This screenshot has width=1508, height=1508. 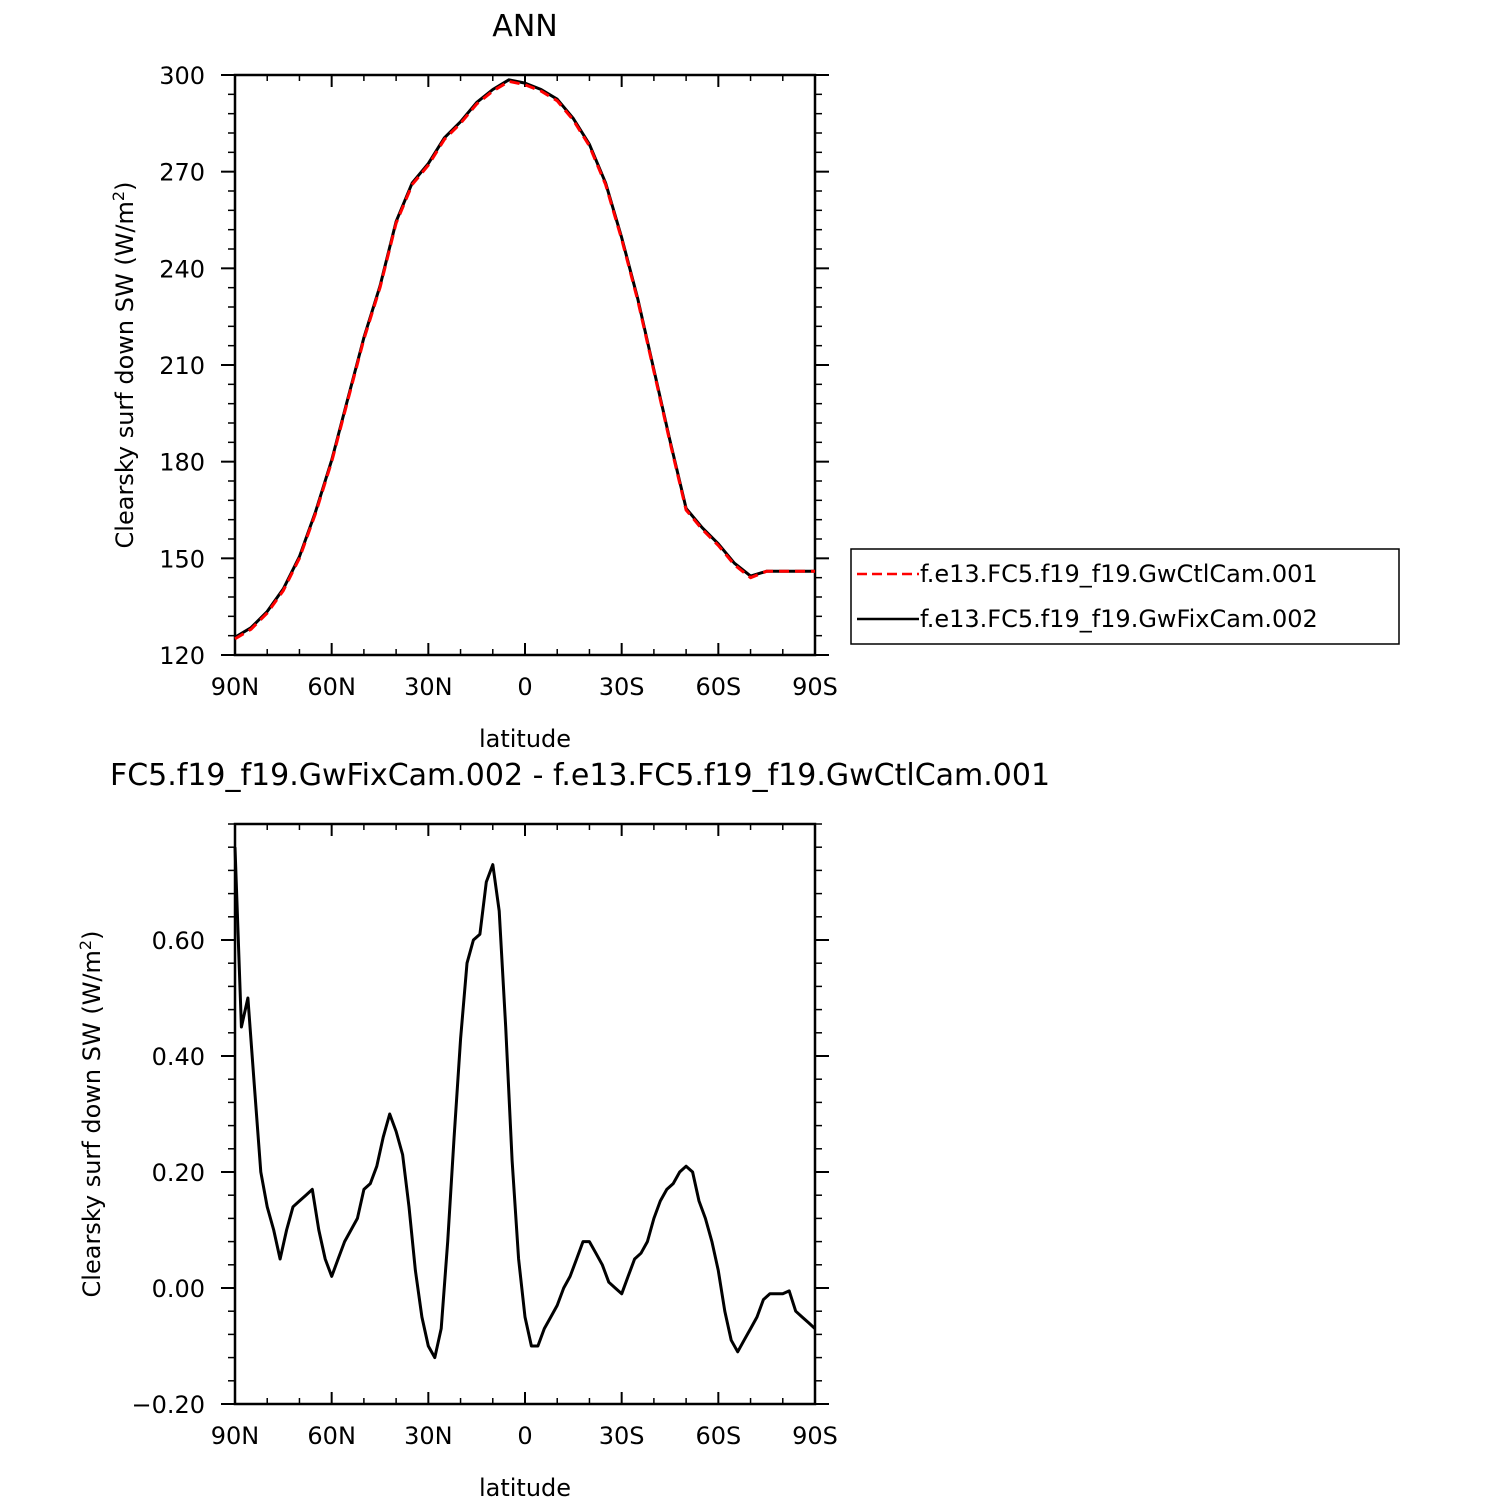 I want to click on bottom-x-tick-label: 60S, so click(x=718, y=1436).